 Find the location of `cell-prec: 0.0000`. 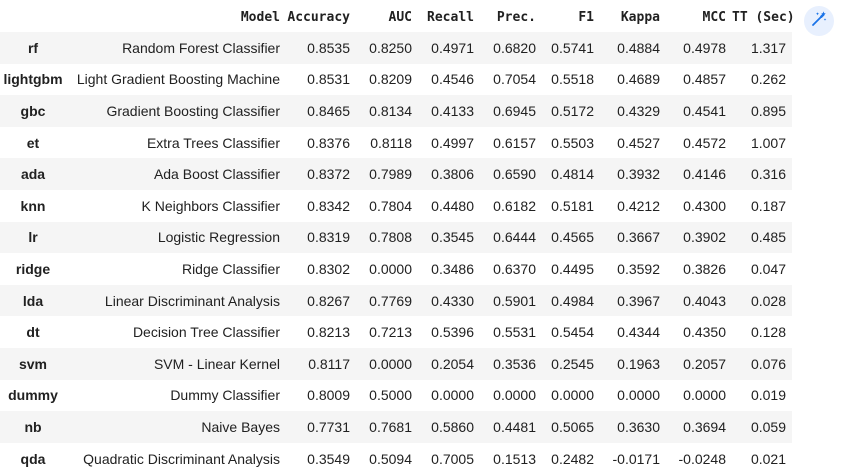

cell-prec: 0.0000 is located at coordinates (514, 395).